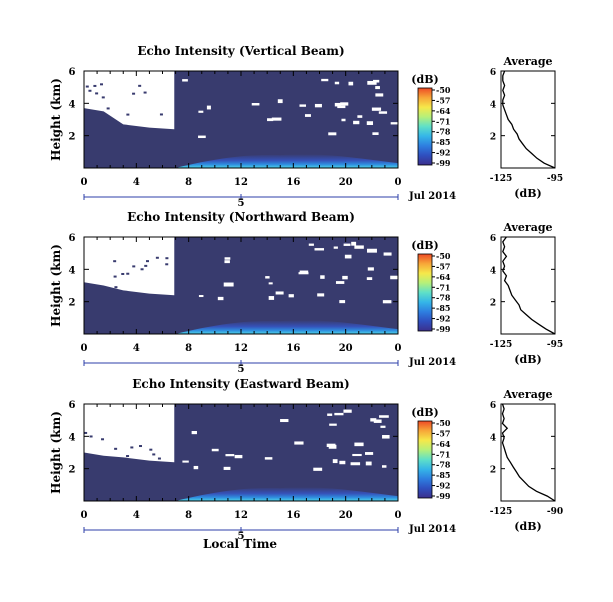 The image size is (613, 602). I want to click on colorbar-label: (dB), so click(424, 79).